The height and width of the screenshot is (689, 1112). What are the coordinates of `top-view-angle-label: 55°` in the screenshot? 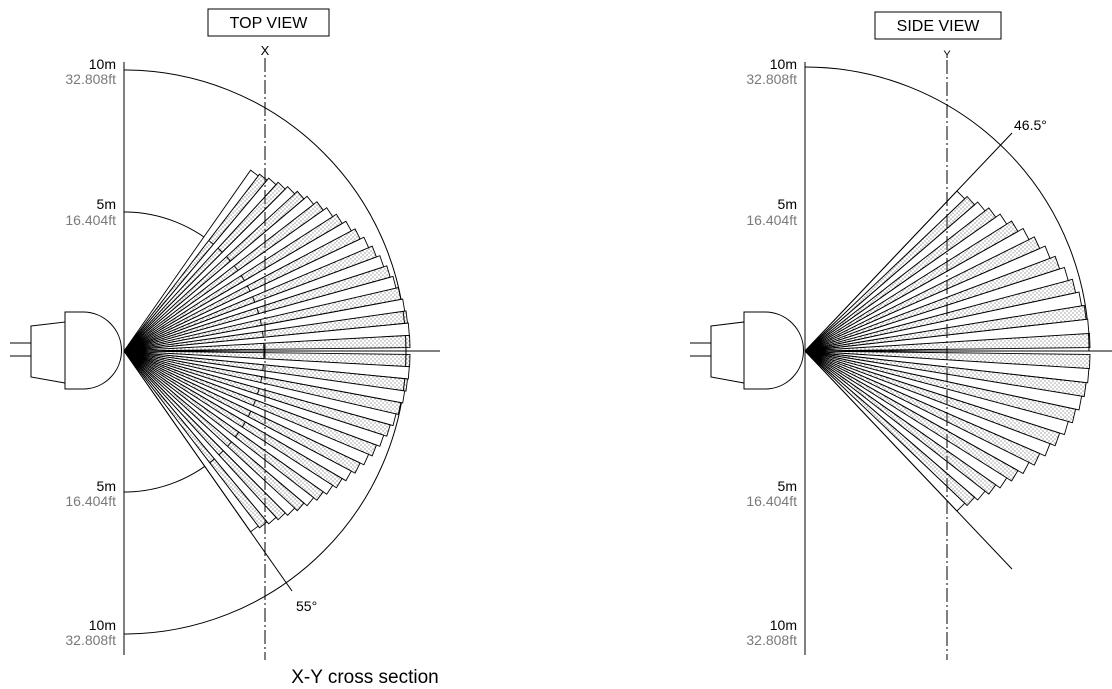 It's located at (306, 606).